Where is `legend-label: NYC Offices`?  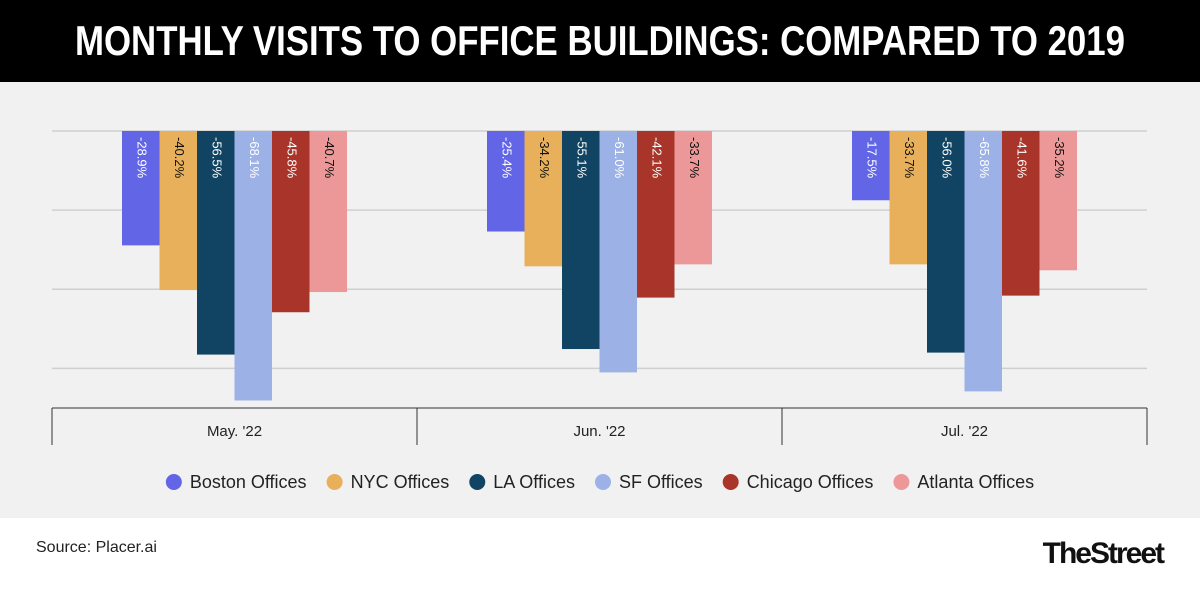 legend-label: NYC Offices is located at coordinates (400, 482).